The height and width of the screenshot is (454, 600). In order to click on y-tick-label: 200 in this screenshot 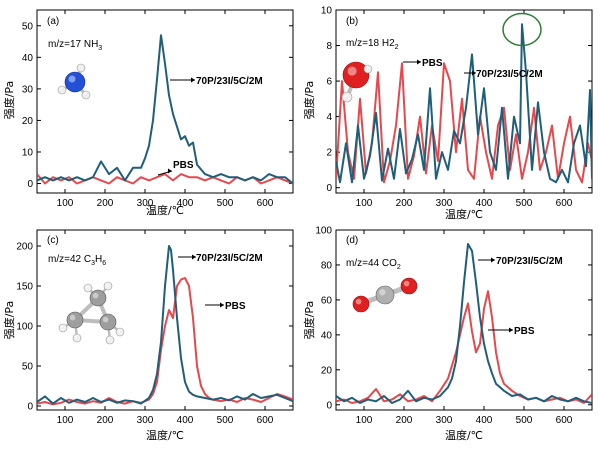, I will do `click(24, 247)`.